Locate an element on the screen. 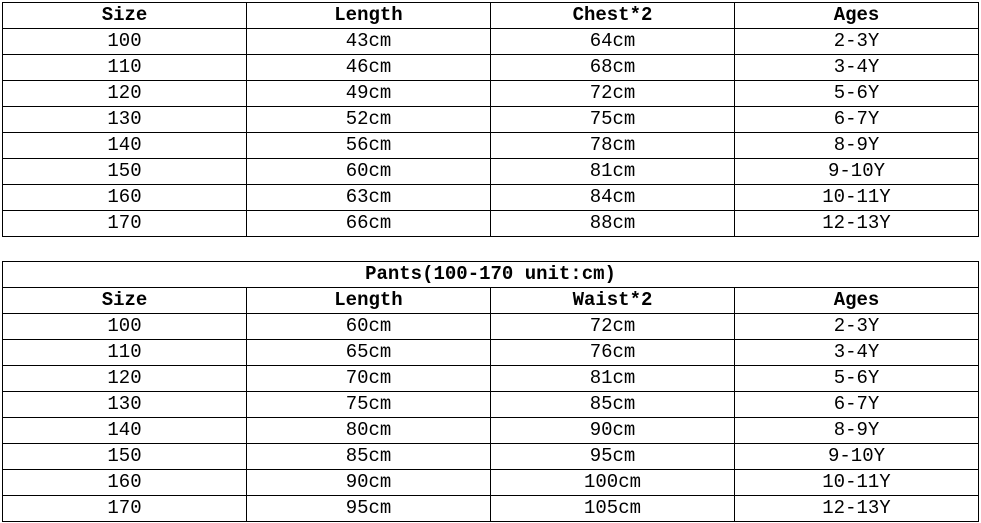  table-cell: 80cm is located at coordinates (368, 430).